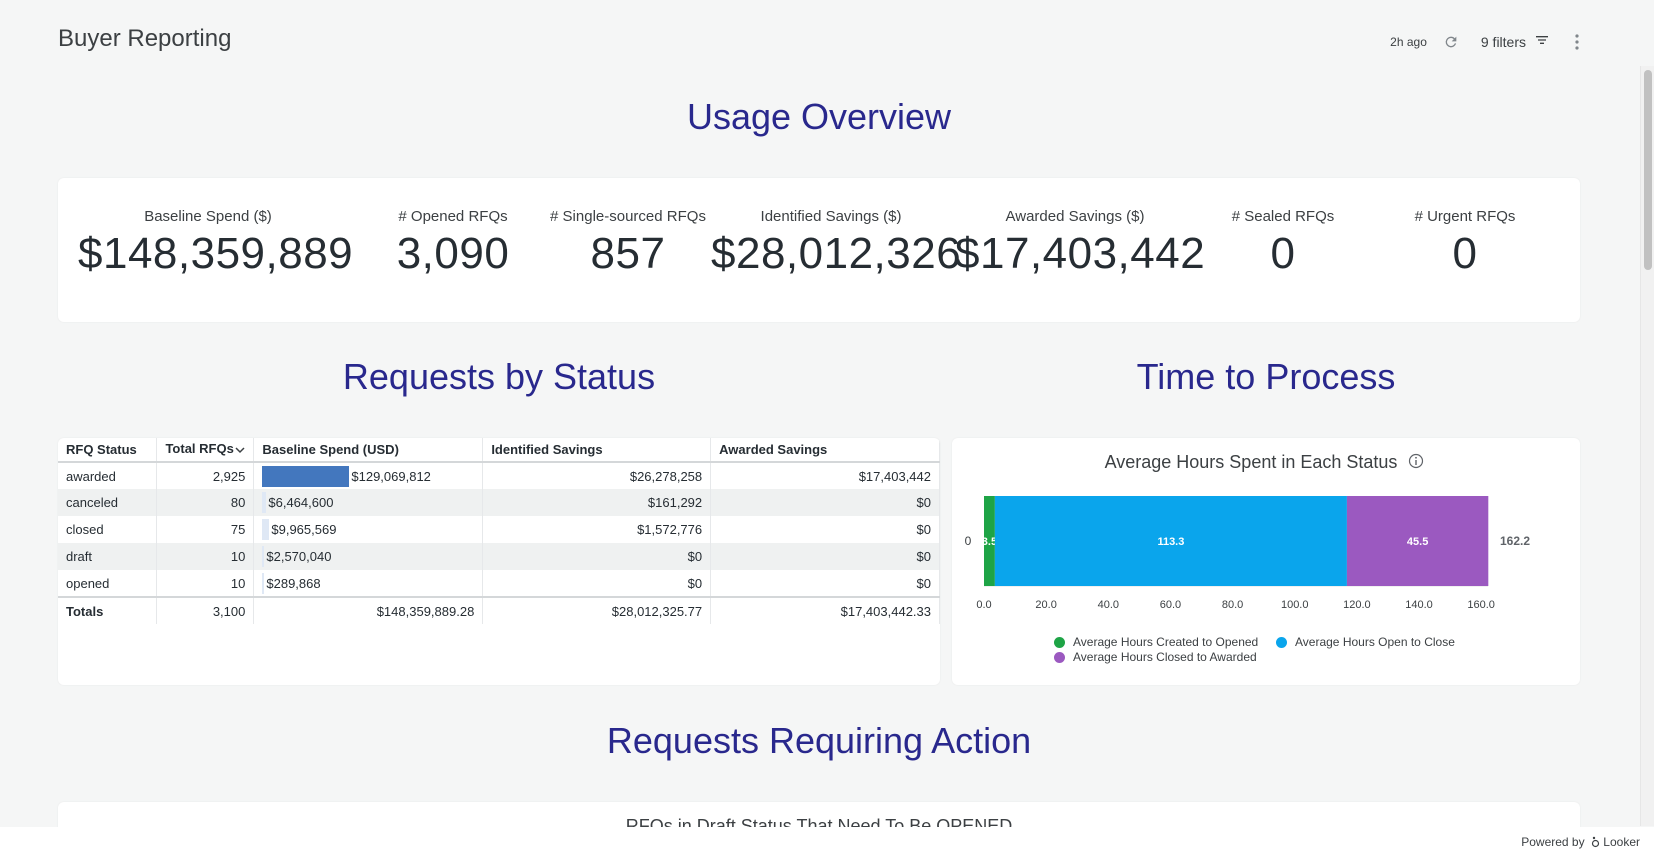 The image size is (1654, 856). I want to click on legend-item: Average Hours Open to Close, so click(1365, 642).